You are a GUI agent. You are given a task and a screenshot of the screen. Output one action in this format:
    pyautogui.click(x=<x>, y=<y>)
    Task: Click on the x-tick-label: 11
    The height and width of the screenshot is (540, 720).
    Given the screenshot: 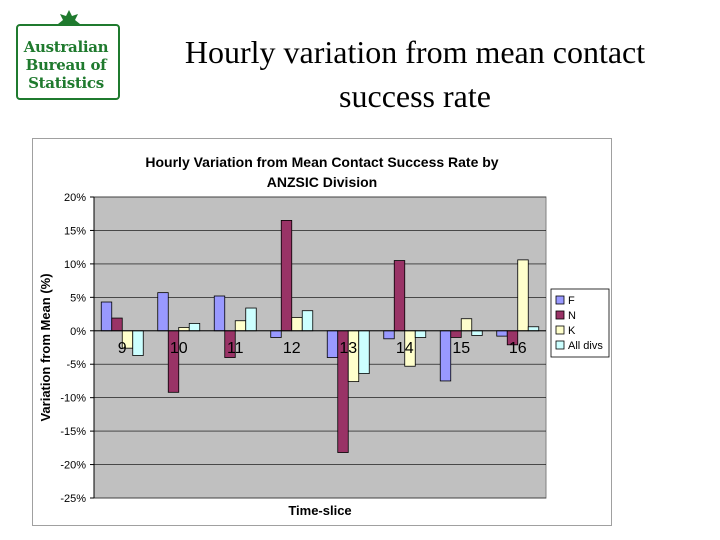 What is the action you would take?
    pyautogui.click(x=235, y=348)
    